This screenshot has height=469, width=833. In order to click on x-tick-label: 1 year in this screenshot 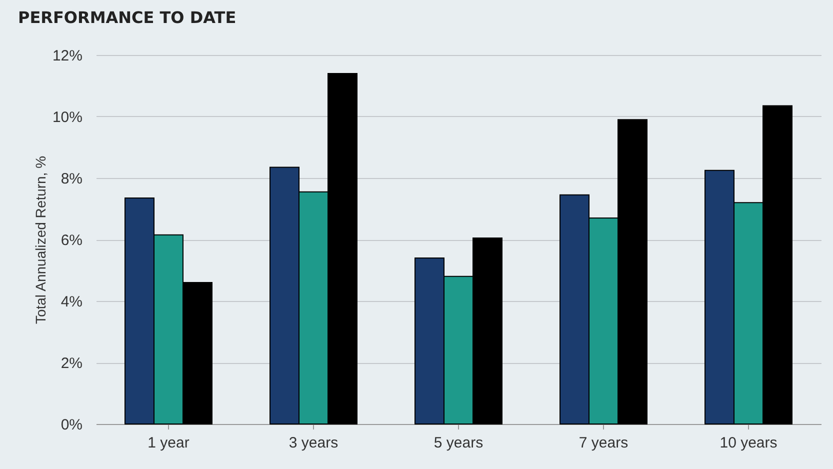, I will do `click(169, 443)`.